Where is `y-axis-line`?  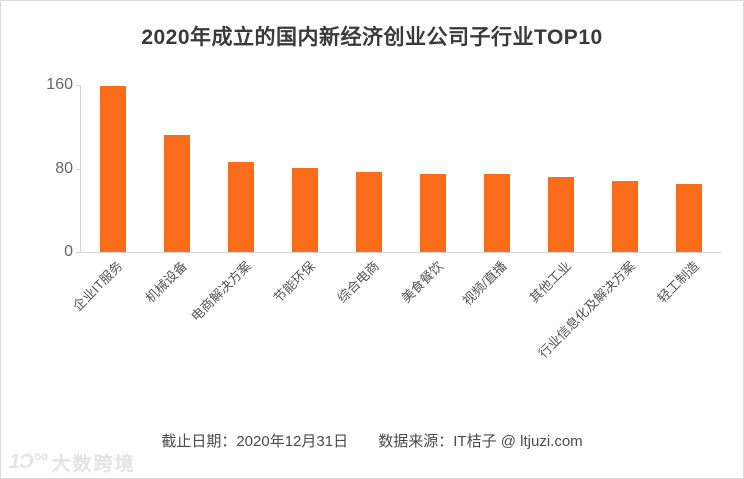
y-axis-line is located at coordinates (80, 168).